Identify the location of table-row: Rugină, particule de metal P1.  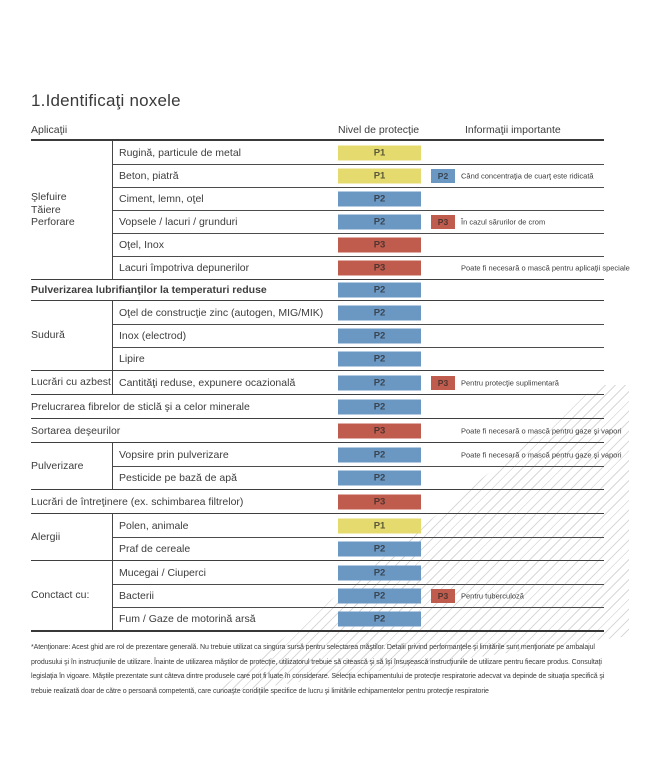
(358, 152).